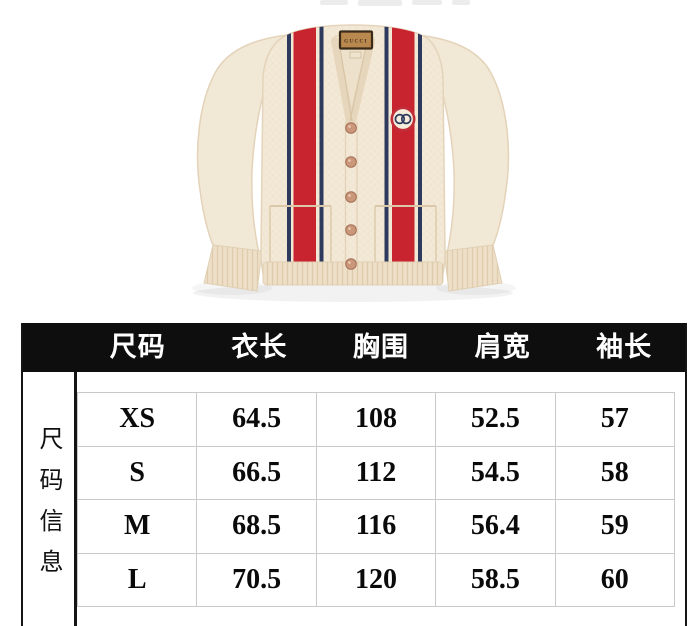  I want to click on buttons, so click(351, 196).